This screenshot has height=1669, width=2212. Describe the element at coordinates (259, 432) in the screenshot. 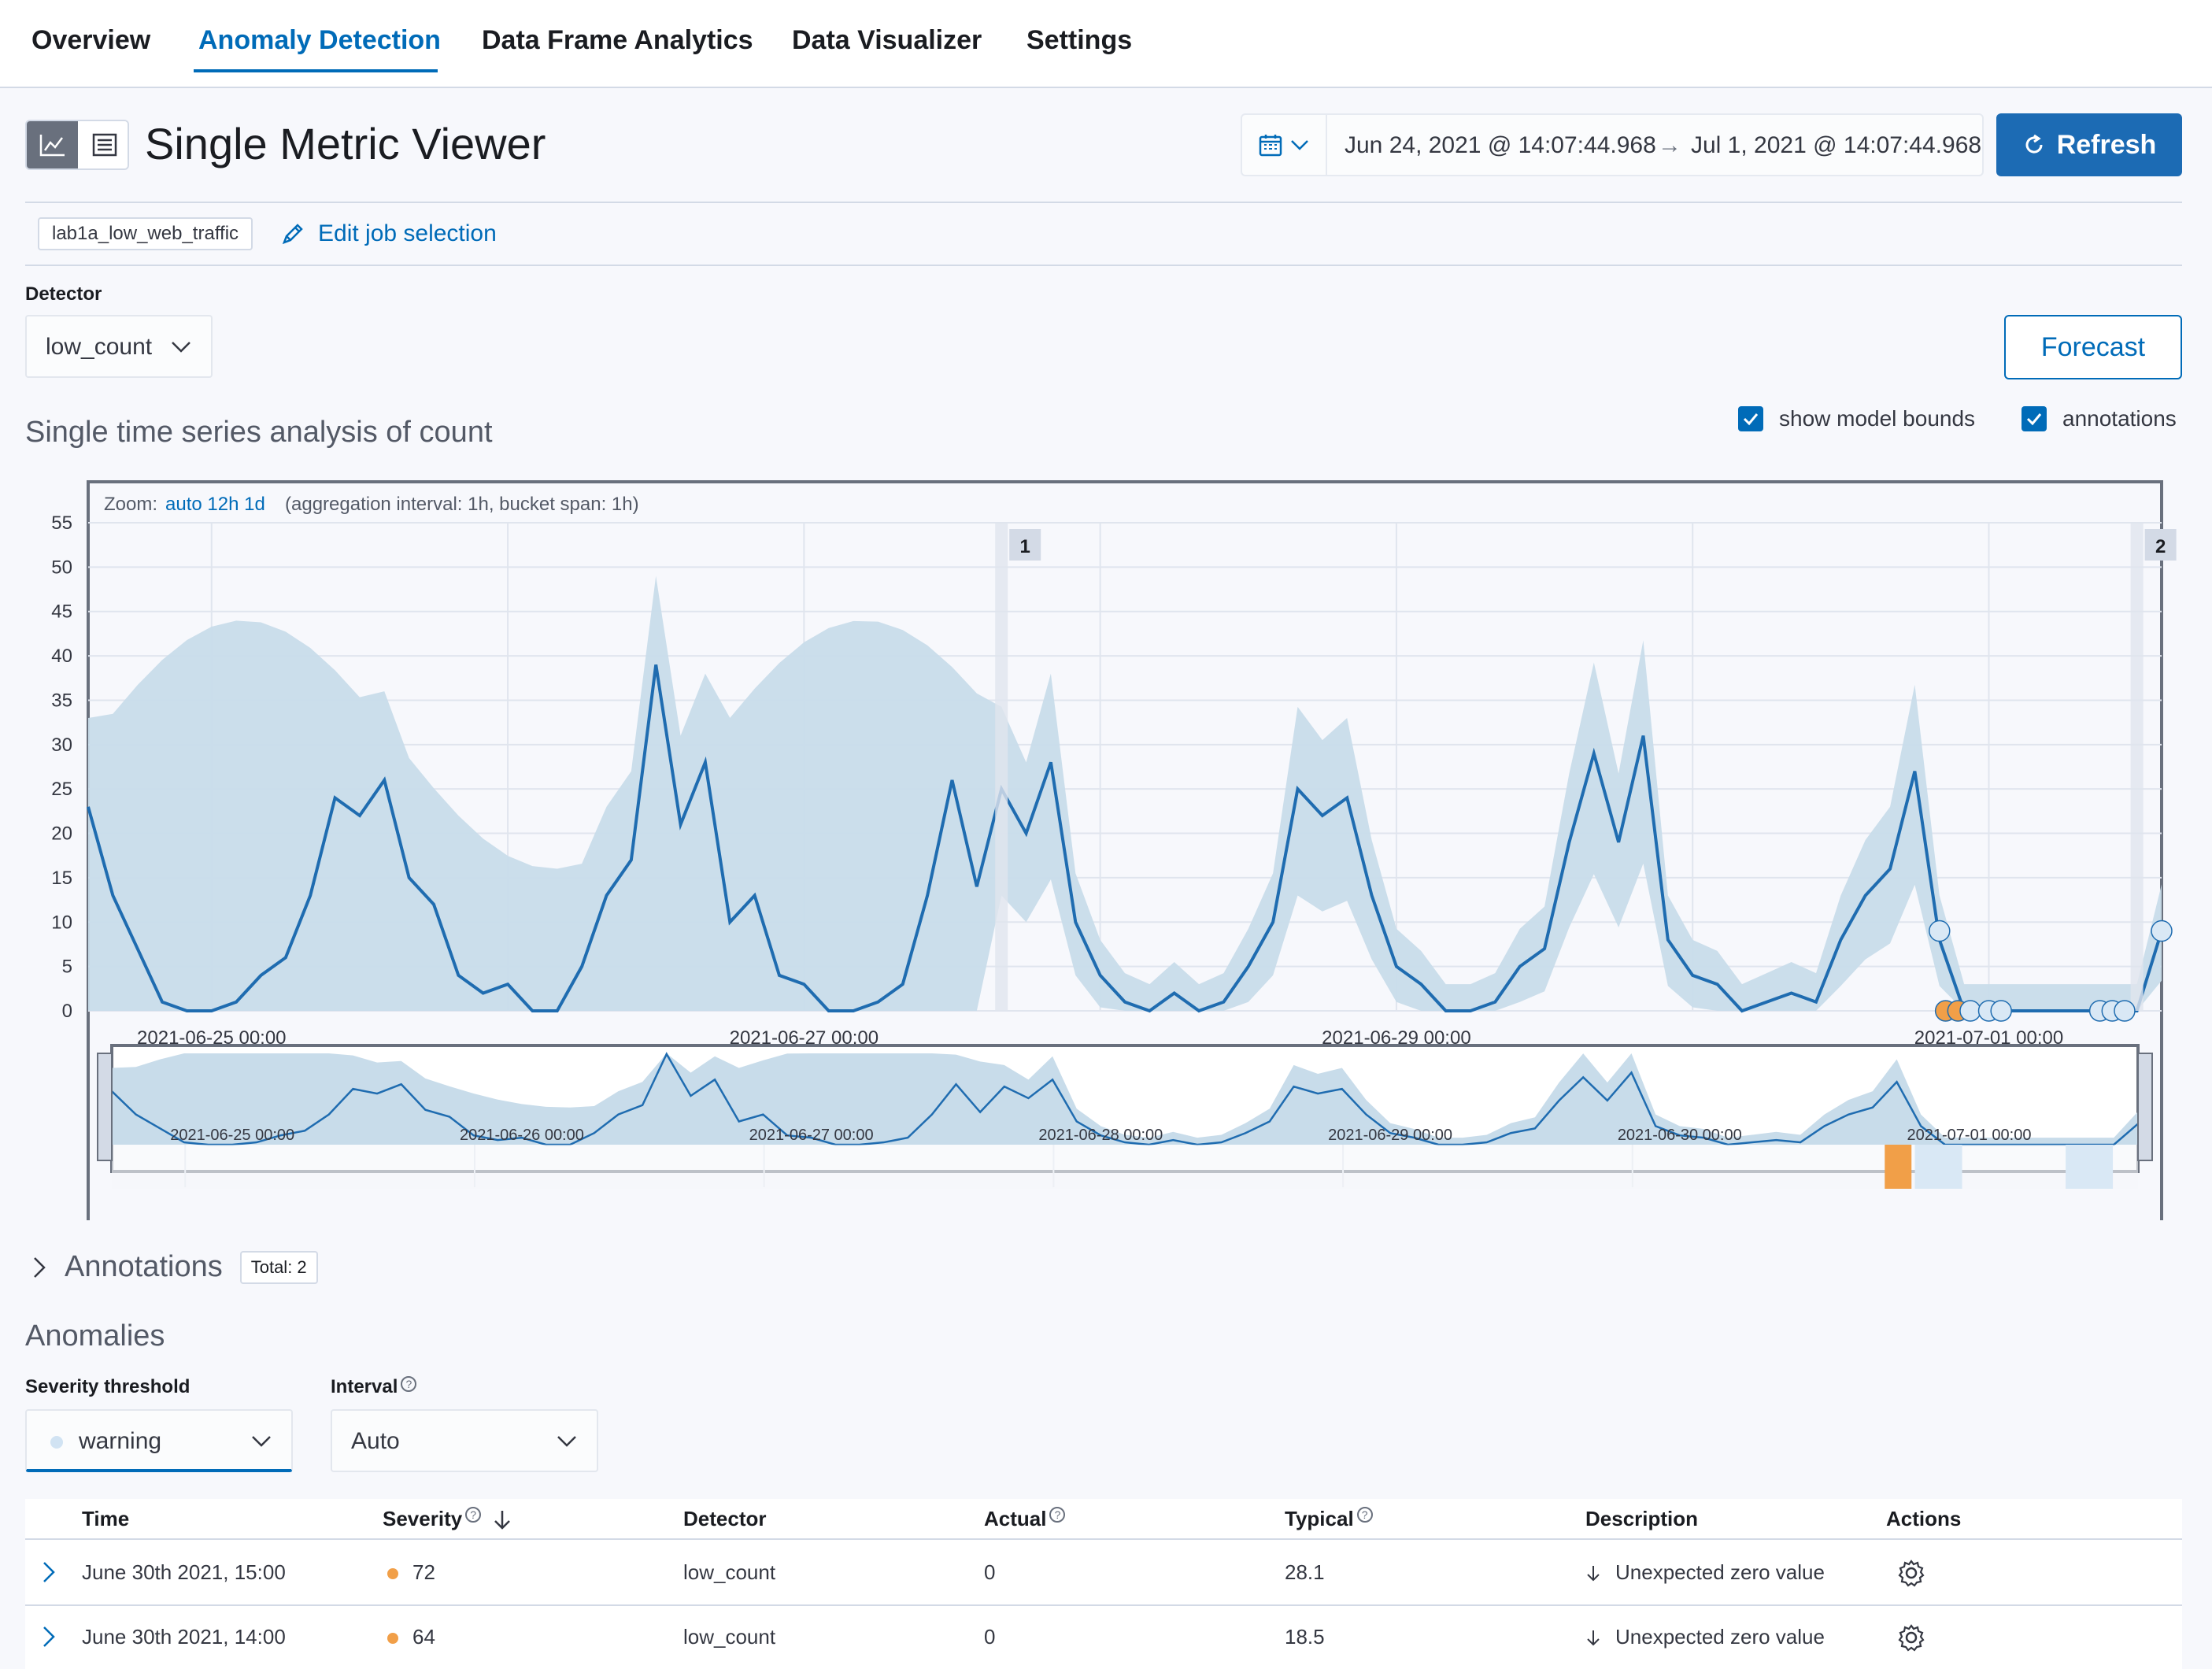

I see `chart-title: Single time series analysis of count` at that location.